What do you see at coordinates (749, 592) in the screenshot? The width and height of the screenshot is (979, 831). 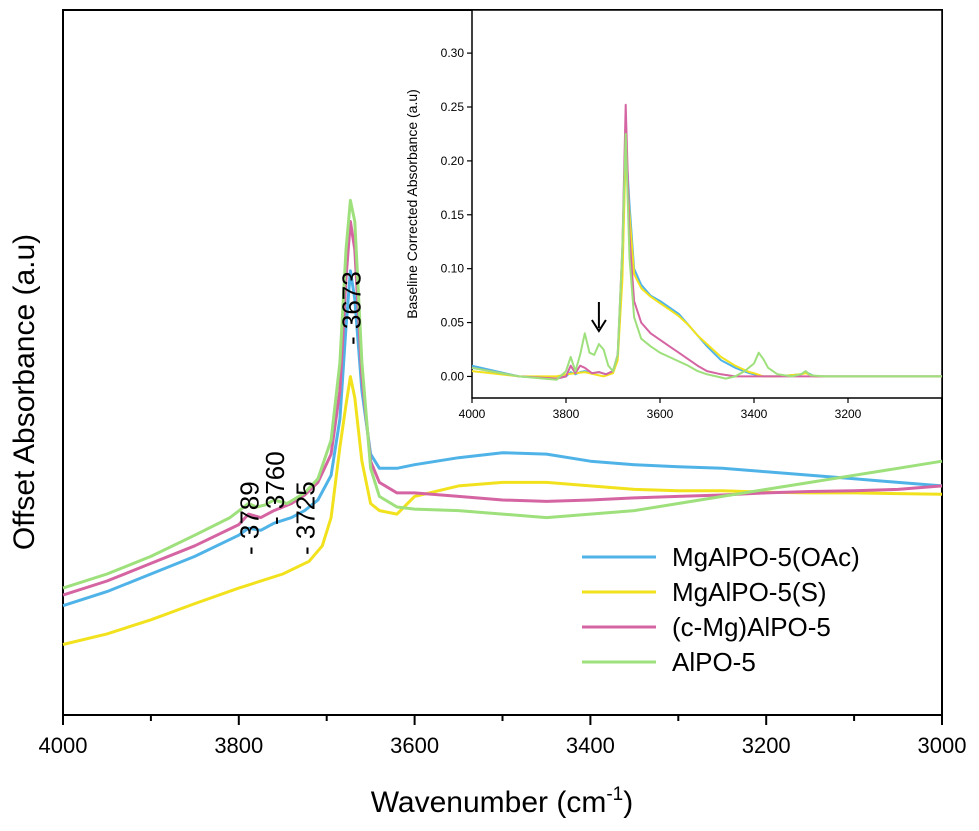 I see `legend-label-mgalpo-5-s: MgAlPO-5(S)` at bounding box center [749, 592].